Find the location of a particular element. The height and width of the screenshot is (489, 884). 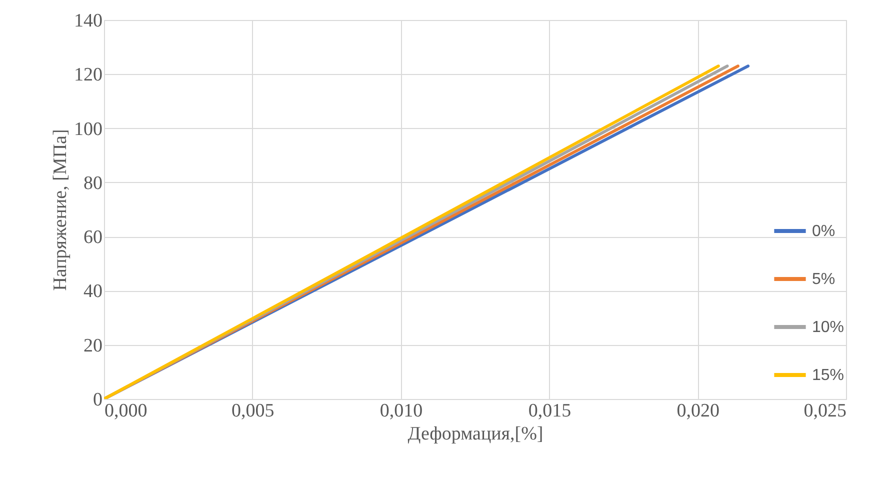

y-tick-label: 40 is located at coordinates (93, 291).